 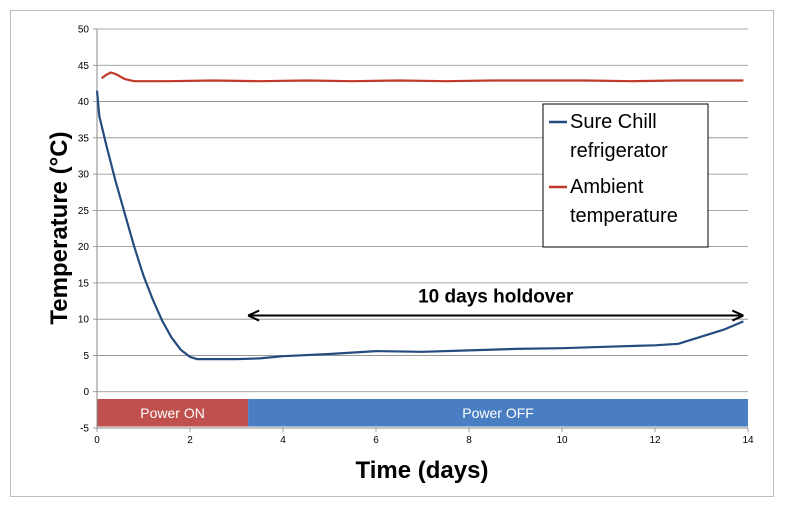 I want to click on legend-entry-label: refrigerator, so click(x=619, y=151).